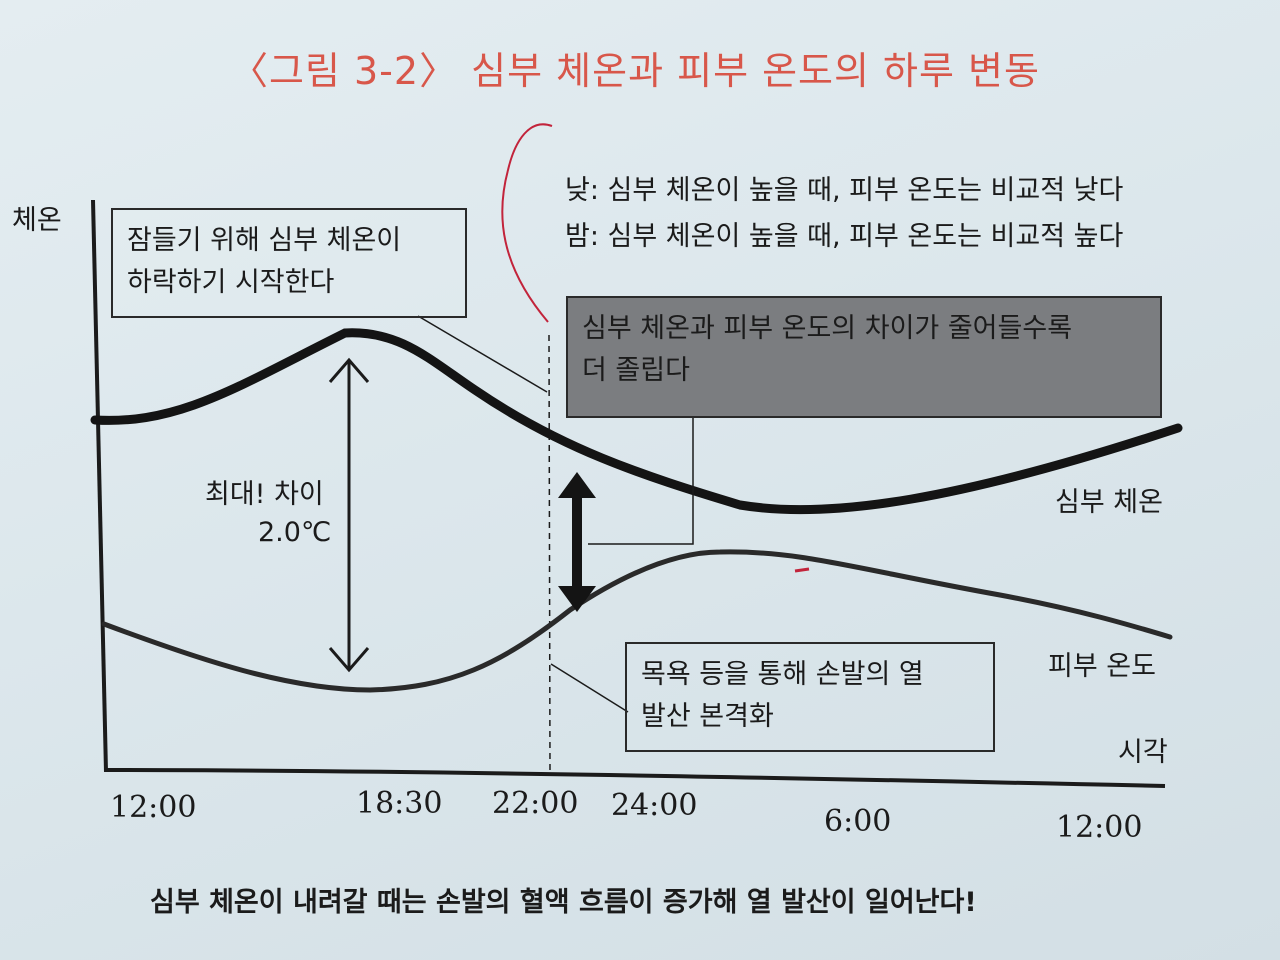 The height and width of the screenshot is (960, 1280). I want to click on tick-0600: 6:00, so click(858, 821).